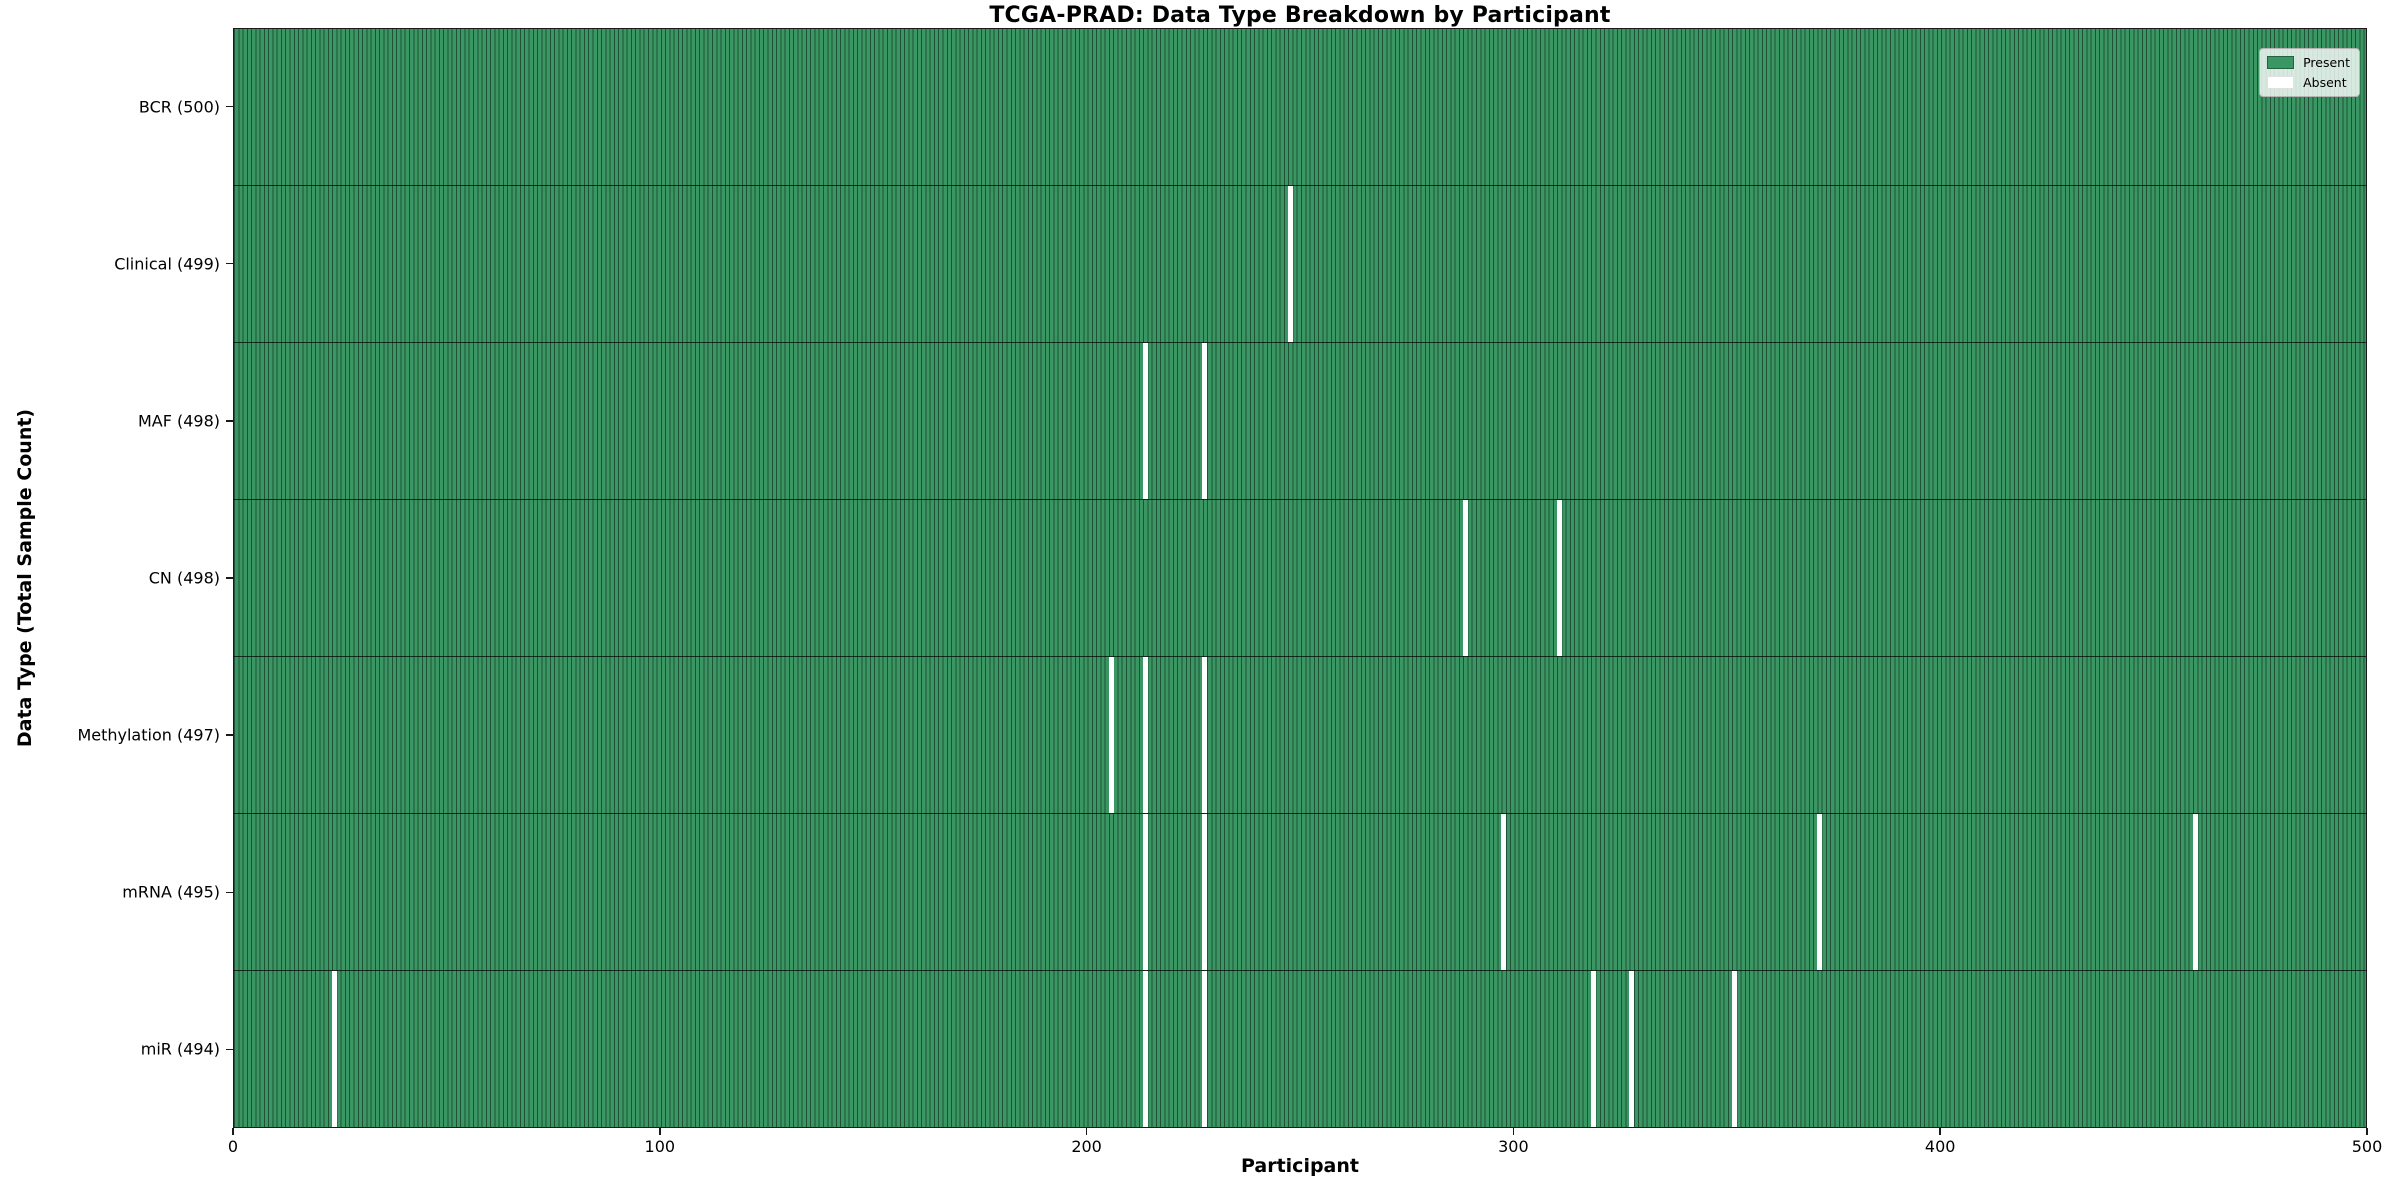 Image resolution: width=2400 pixels, height=1200 pixels. Describe the element at coordinates (2367, 1146) in the screenshot. I see `x-tick-label-500: 500` at that location.